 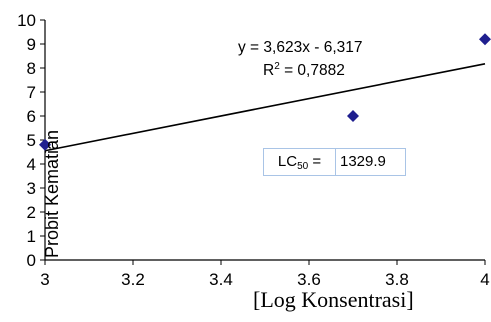 I want to click on lc50-label-cell: LC50 =, so click(x=300, y=162).